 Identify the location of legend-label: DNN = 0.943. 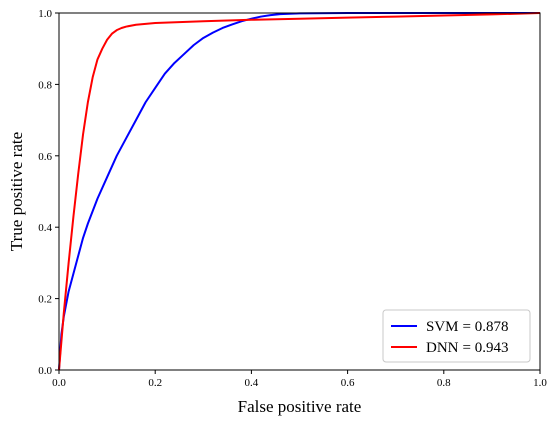
(467, 348).